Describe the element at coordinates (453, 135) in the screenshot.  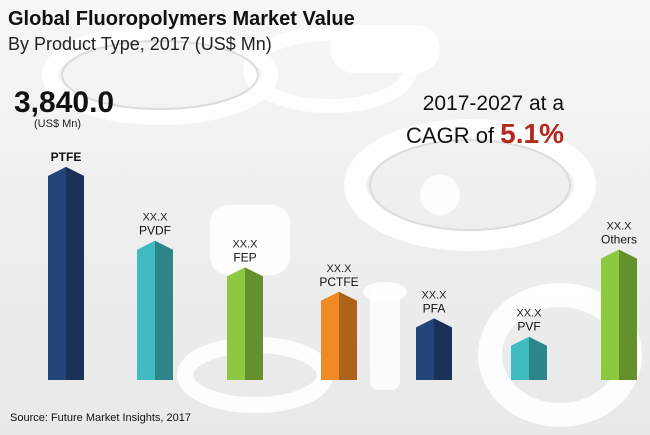
I see `cagr-prefix: CAGR of` at that location.